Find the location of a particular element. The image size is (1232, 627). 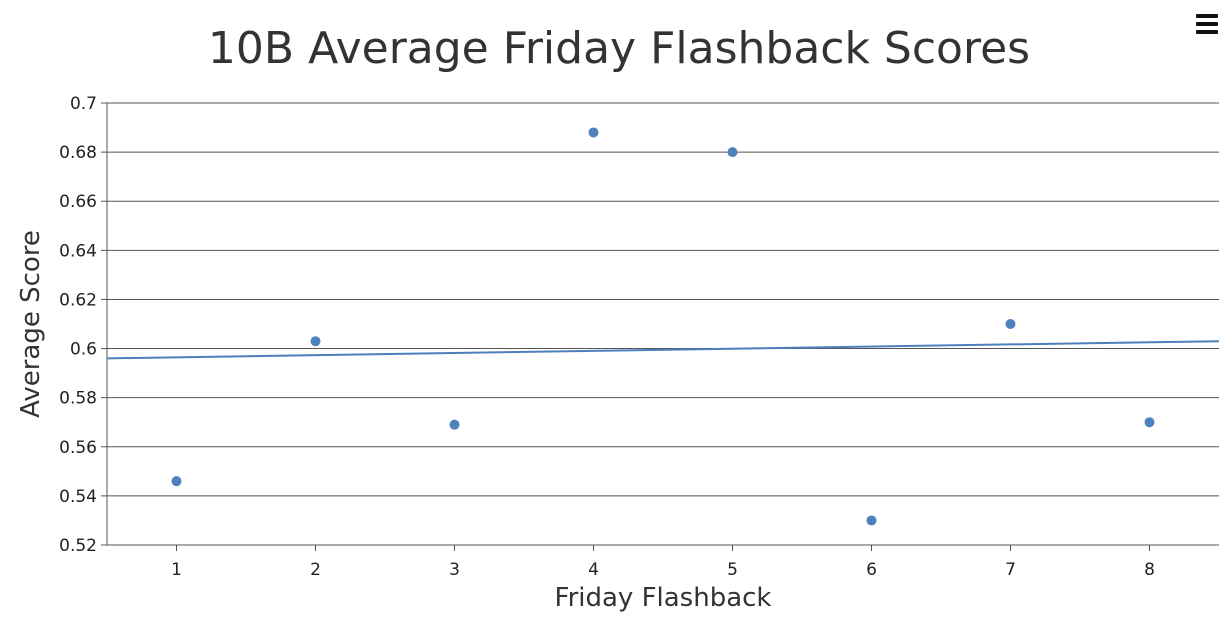

x-tick-label: 1 is located at coordinates (176, 570).